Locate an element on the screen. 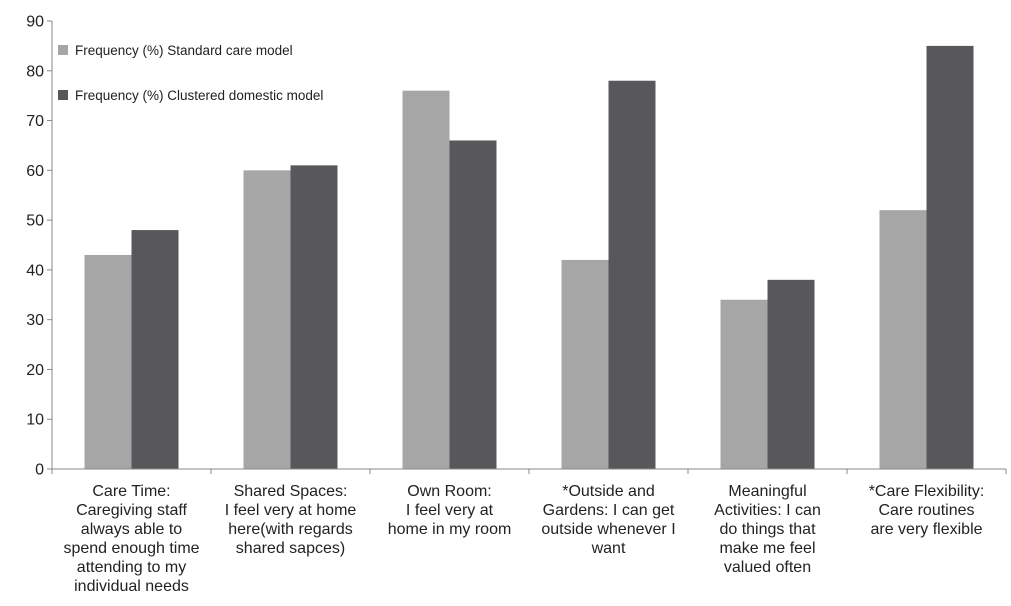 The image size is (1011, 606). x-tick-label-line: Meaningful is located at coordinates (767, 491).